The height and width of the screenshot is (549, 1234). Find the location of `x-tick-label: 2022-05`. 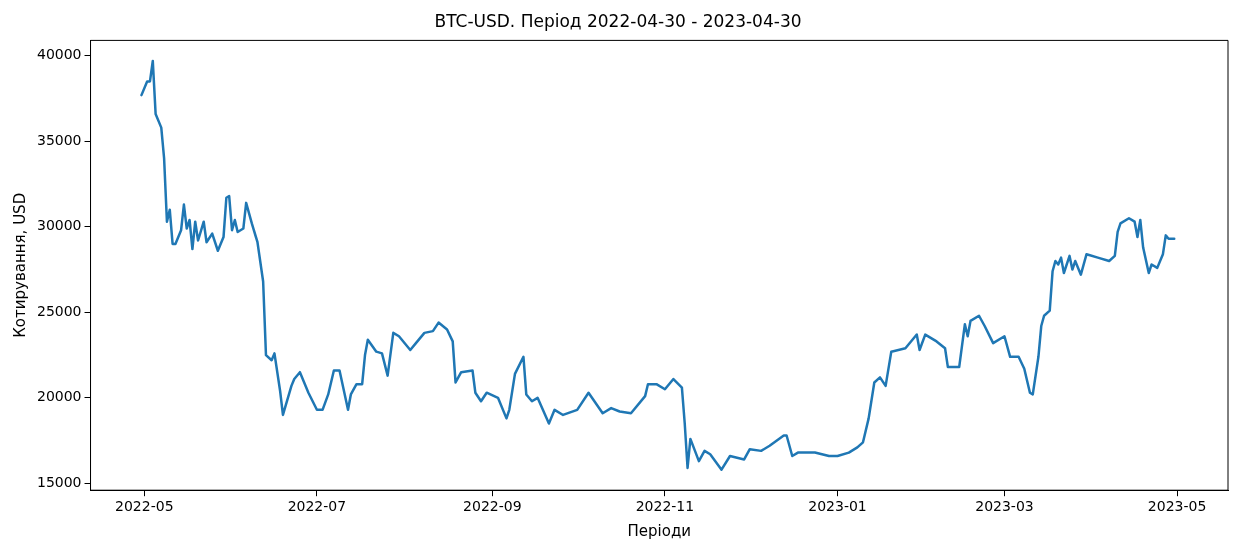

x-tick-label: 2022-05 is located at coordinates (144, 506).